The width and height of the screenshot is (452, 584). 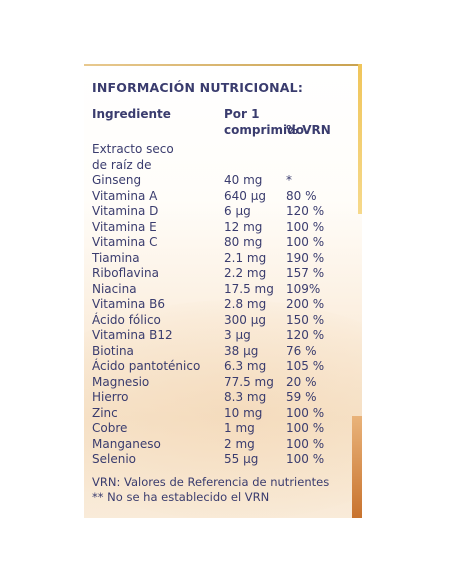 I want to click on ingredient-intro: Extracto seco de raíz de, so click(x=157, y=157).